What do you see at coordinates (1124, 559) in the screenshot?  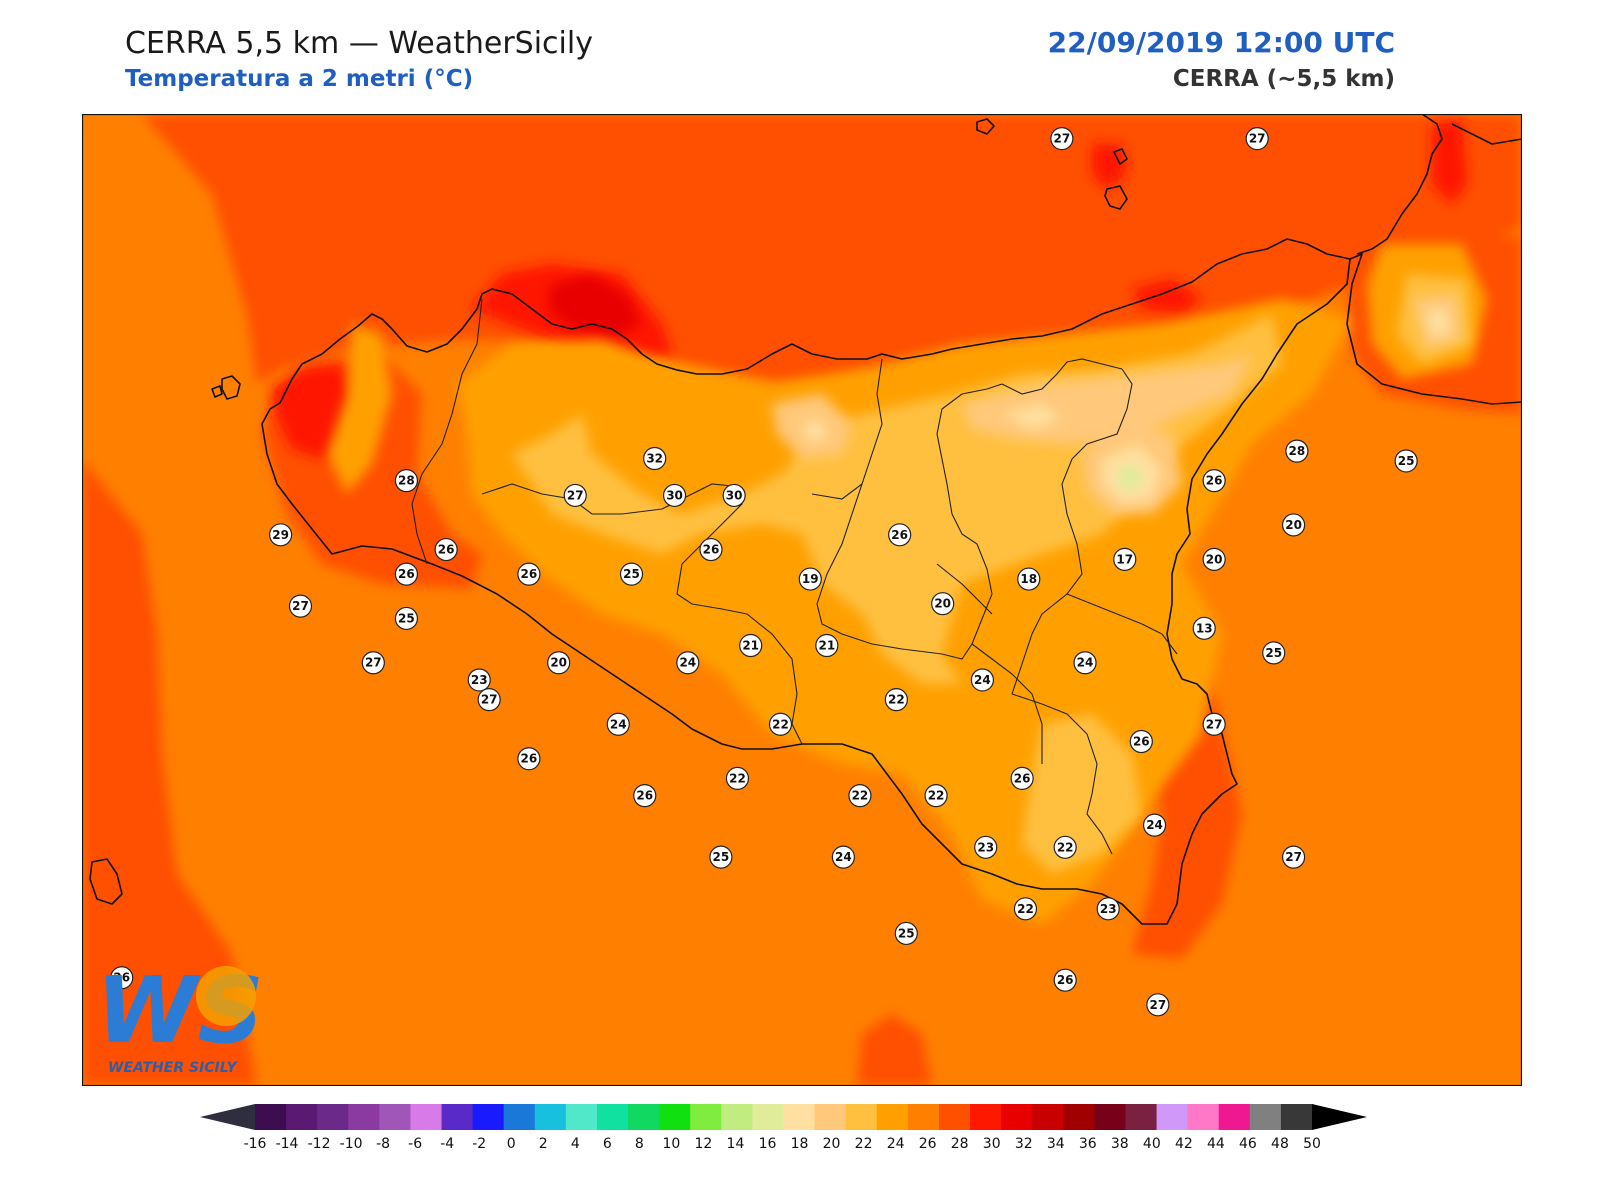 I see `svg-text: 17` at bounding box center [1124, 559].